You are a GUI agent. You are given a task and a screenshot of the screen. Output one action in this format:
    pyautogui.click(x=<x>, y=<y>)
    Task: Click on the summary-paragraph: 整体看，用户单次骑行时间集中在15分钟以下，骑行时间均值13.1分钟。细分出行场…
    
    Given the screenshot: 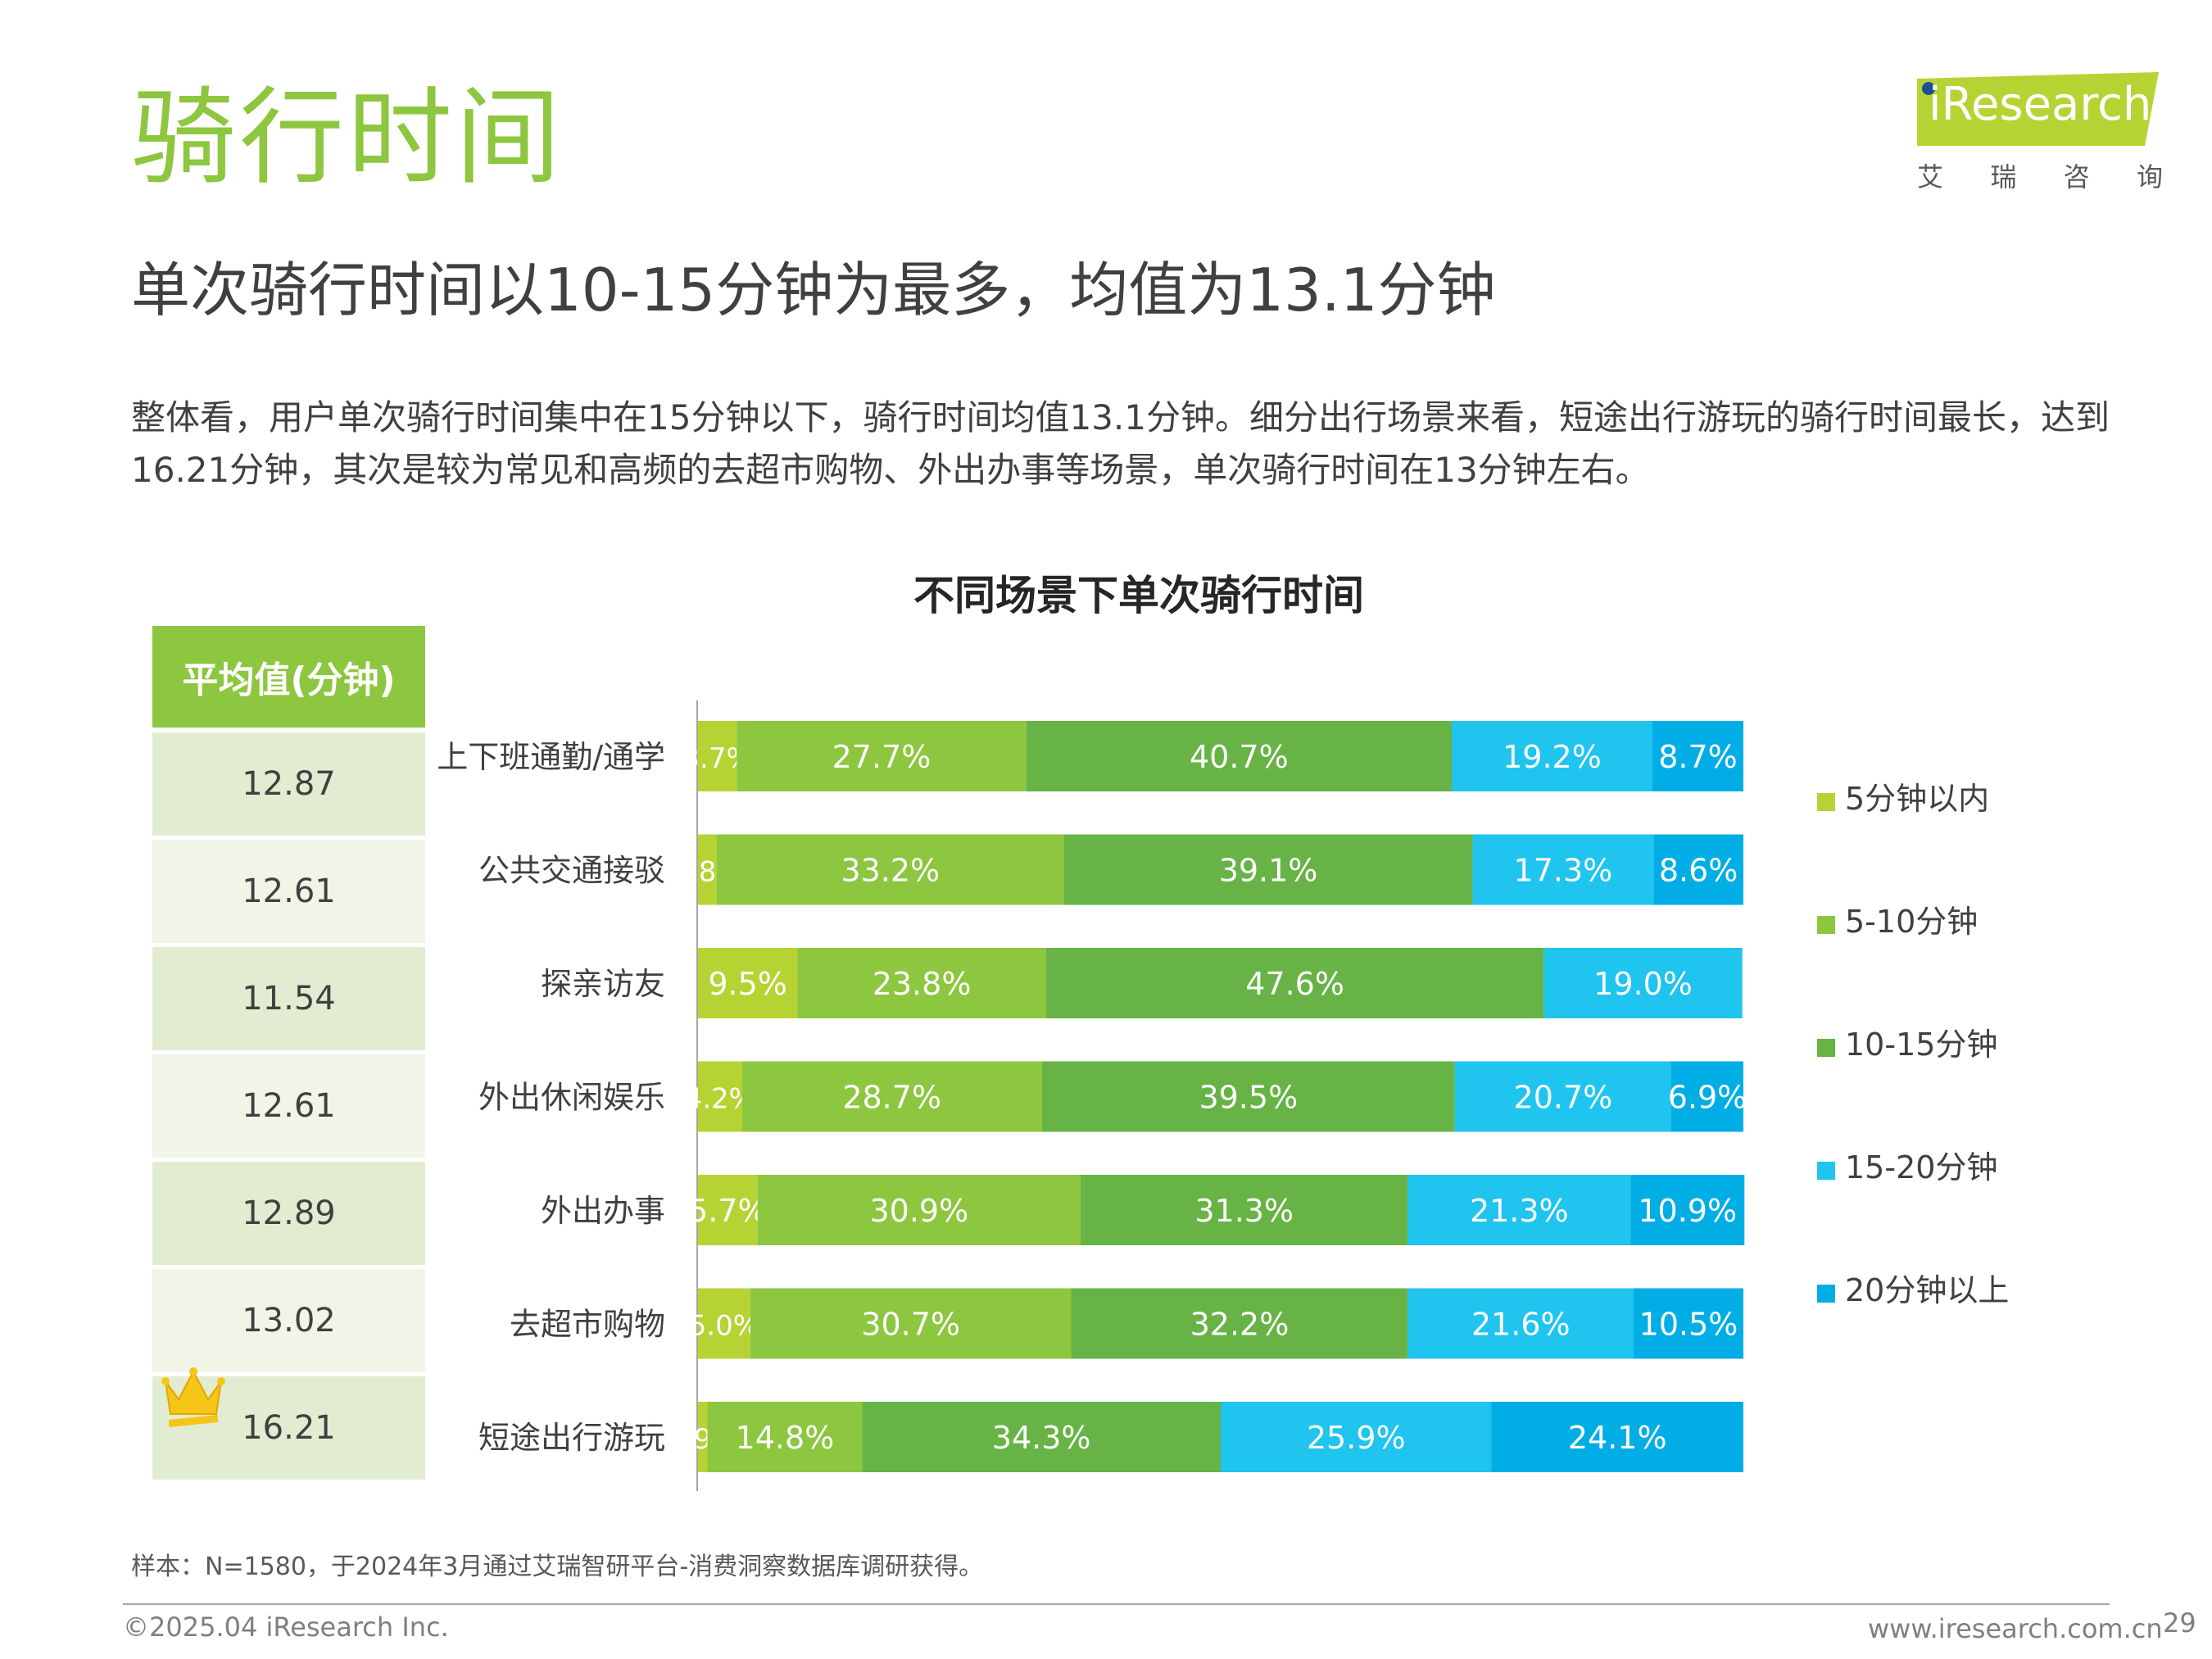 What is the action you would take?
    pyautogui.click(x=1120, y=443)
    